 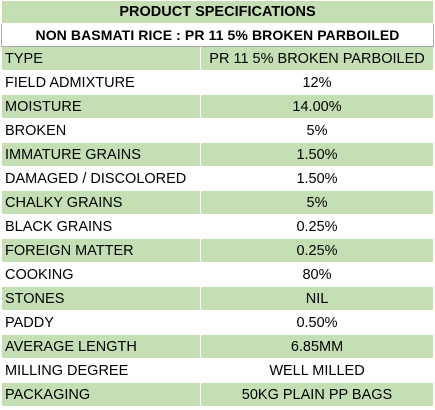 I want to click on row-label: AVERAGE LENGTH, so click(x=101, y=346).